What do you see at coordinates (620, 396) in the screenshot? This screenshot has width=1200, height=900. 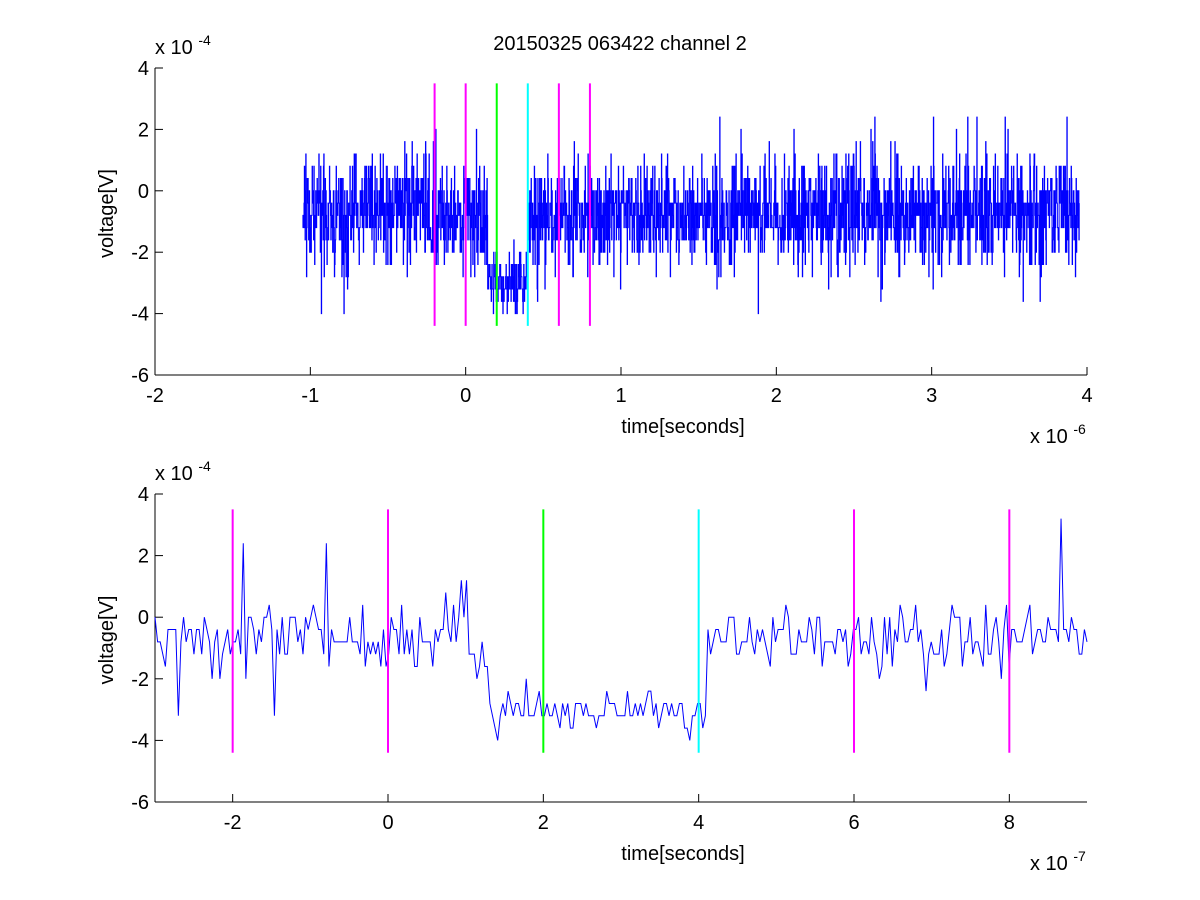 I see `x-tick-label: 1` at bounding box center [620, 396].